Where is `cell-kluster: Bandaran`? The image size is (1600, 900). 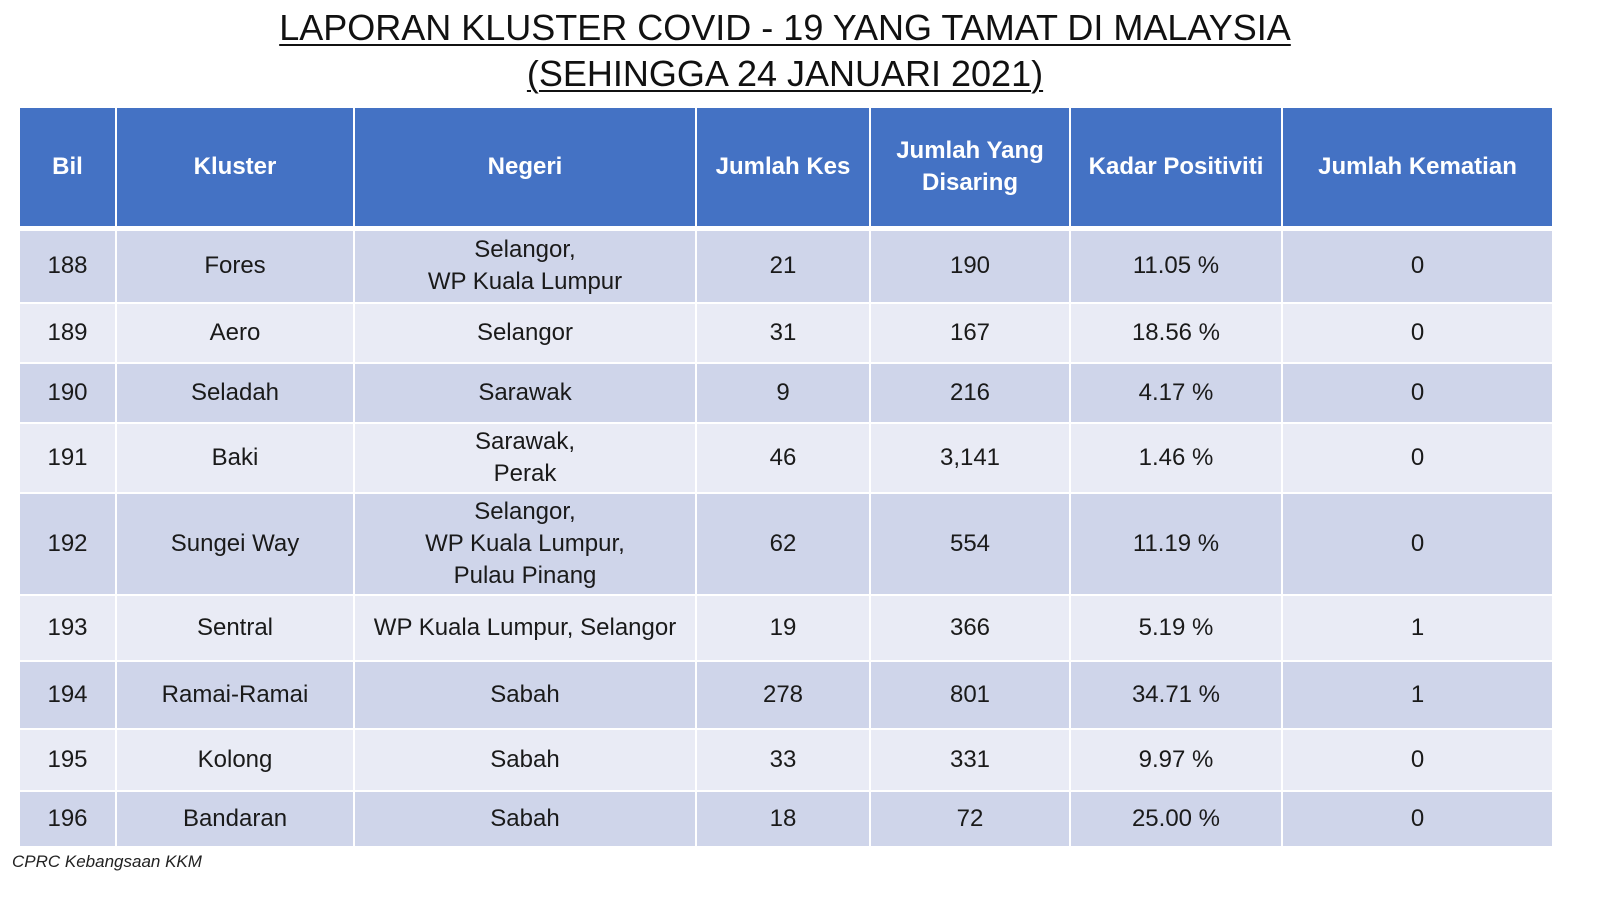 cell-kluster: Bandaran is located at coordinates (235, 819).